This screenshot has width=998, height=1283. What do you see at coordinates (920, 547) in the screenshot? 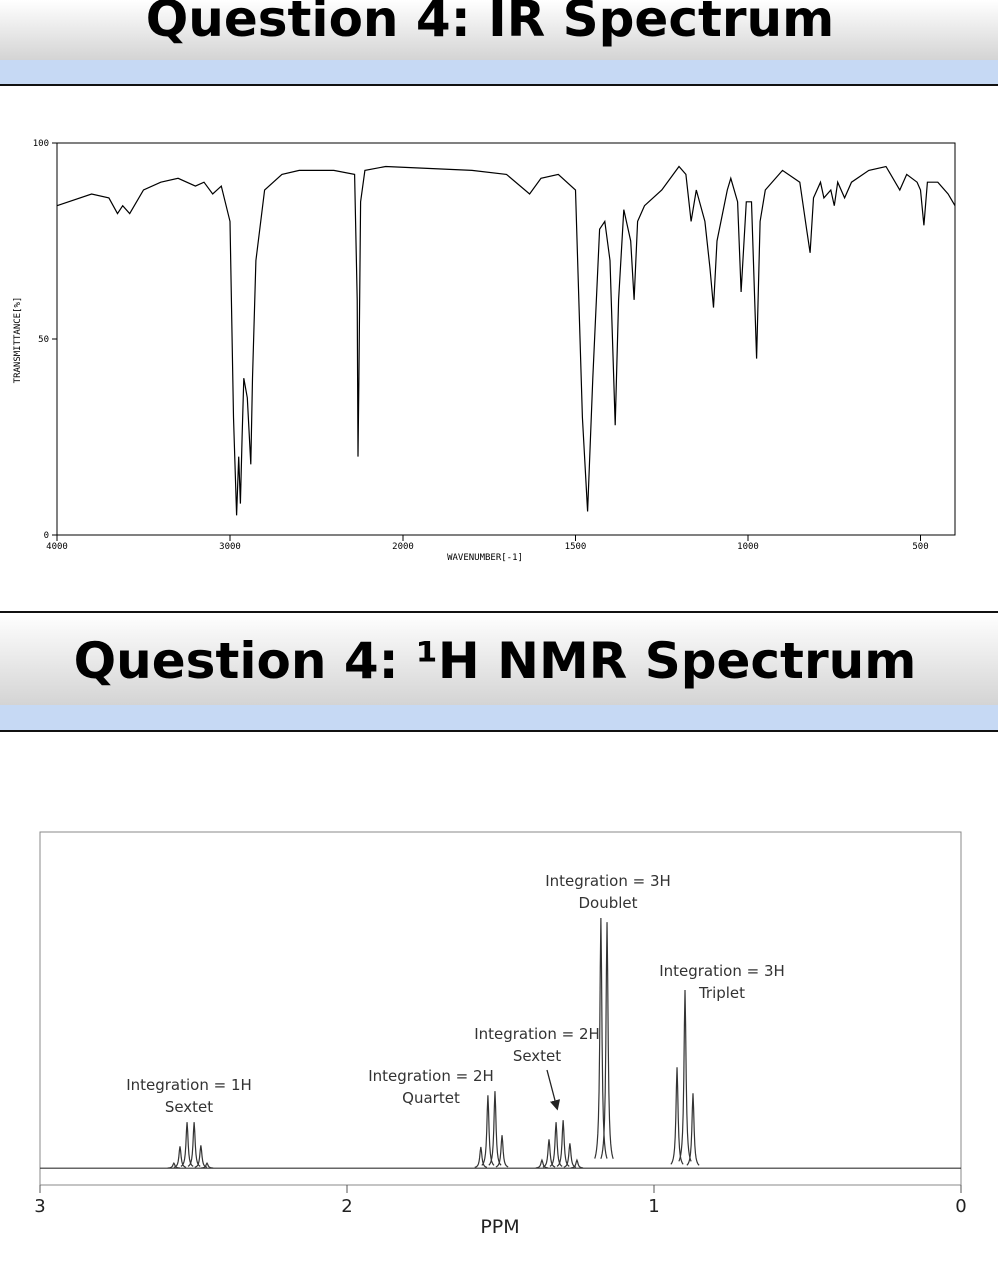
I see `x-tick-label: 500` at bounding box center [920, 547].